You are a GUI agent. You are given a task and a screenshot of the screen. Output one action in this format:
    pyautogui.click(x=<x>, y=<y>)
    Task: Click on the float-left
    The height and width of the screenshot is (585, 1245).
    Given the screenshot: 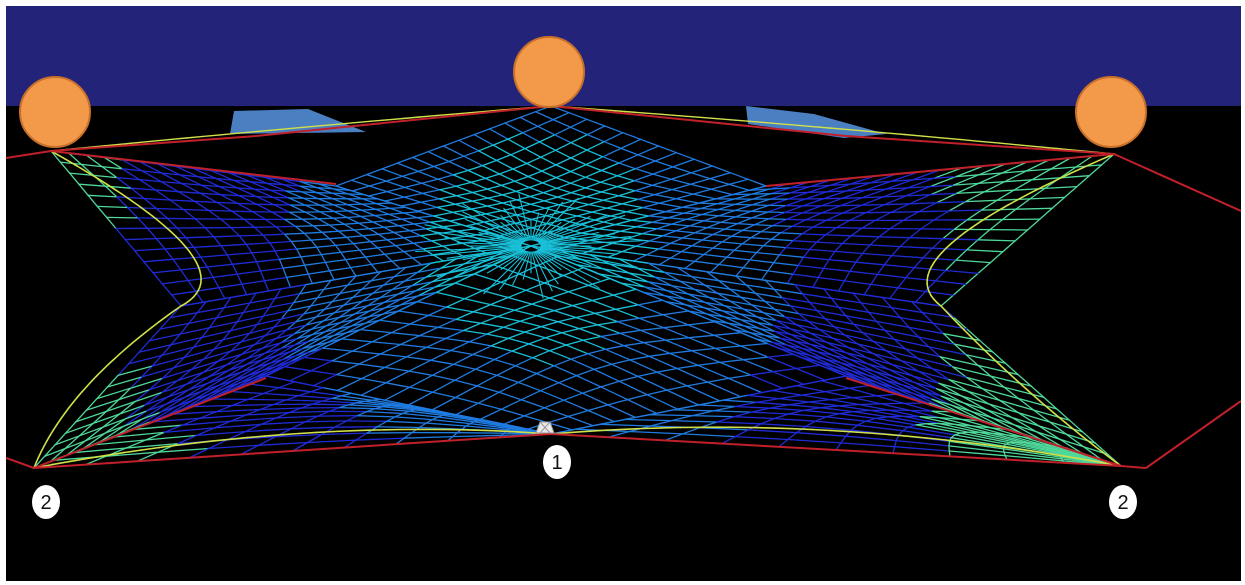 What is the action you would take?
    pyautogui.click(x=55, y=112)
    